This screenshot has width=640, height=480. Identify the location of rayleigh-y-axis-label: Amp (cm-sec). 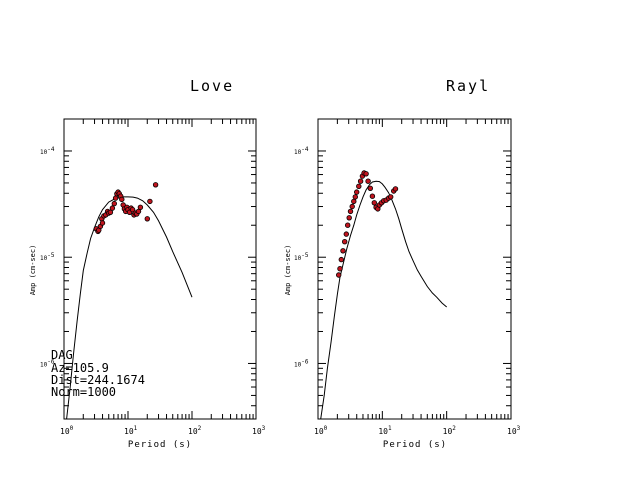
(288, 270).